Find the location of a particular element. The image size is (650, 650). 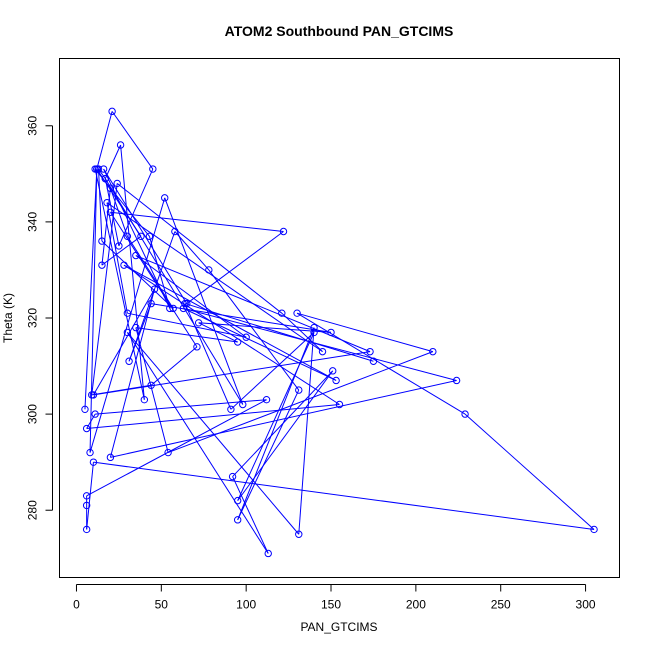

y-axis-label: Theta (K) is located at coordinates (8, 318).